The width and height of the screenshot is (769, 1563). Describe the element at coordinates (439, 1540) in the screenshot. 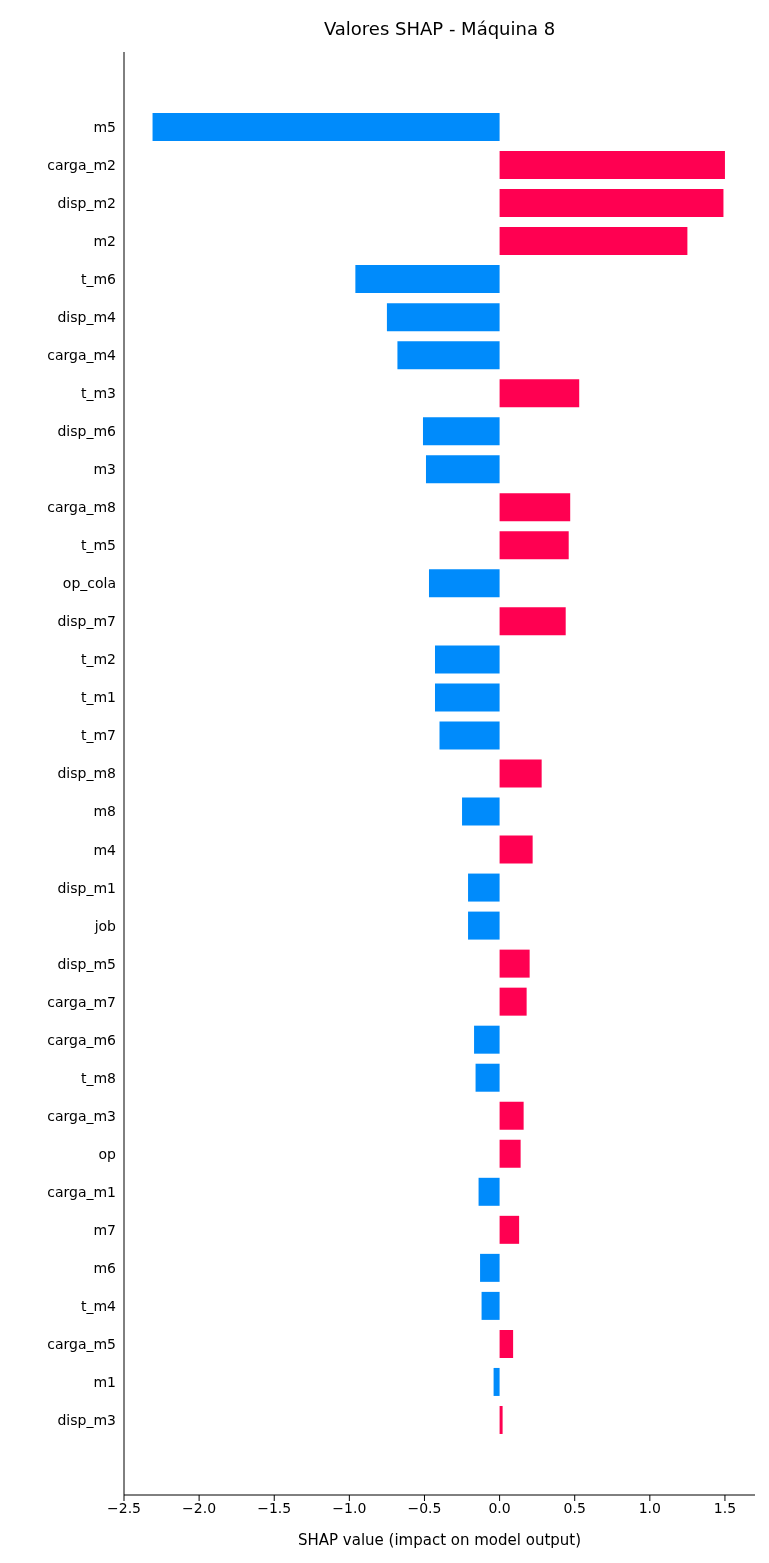

I see `x-axis-title: SHAP value (impact on model output)` at that location.